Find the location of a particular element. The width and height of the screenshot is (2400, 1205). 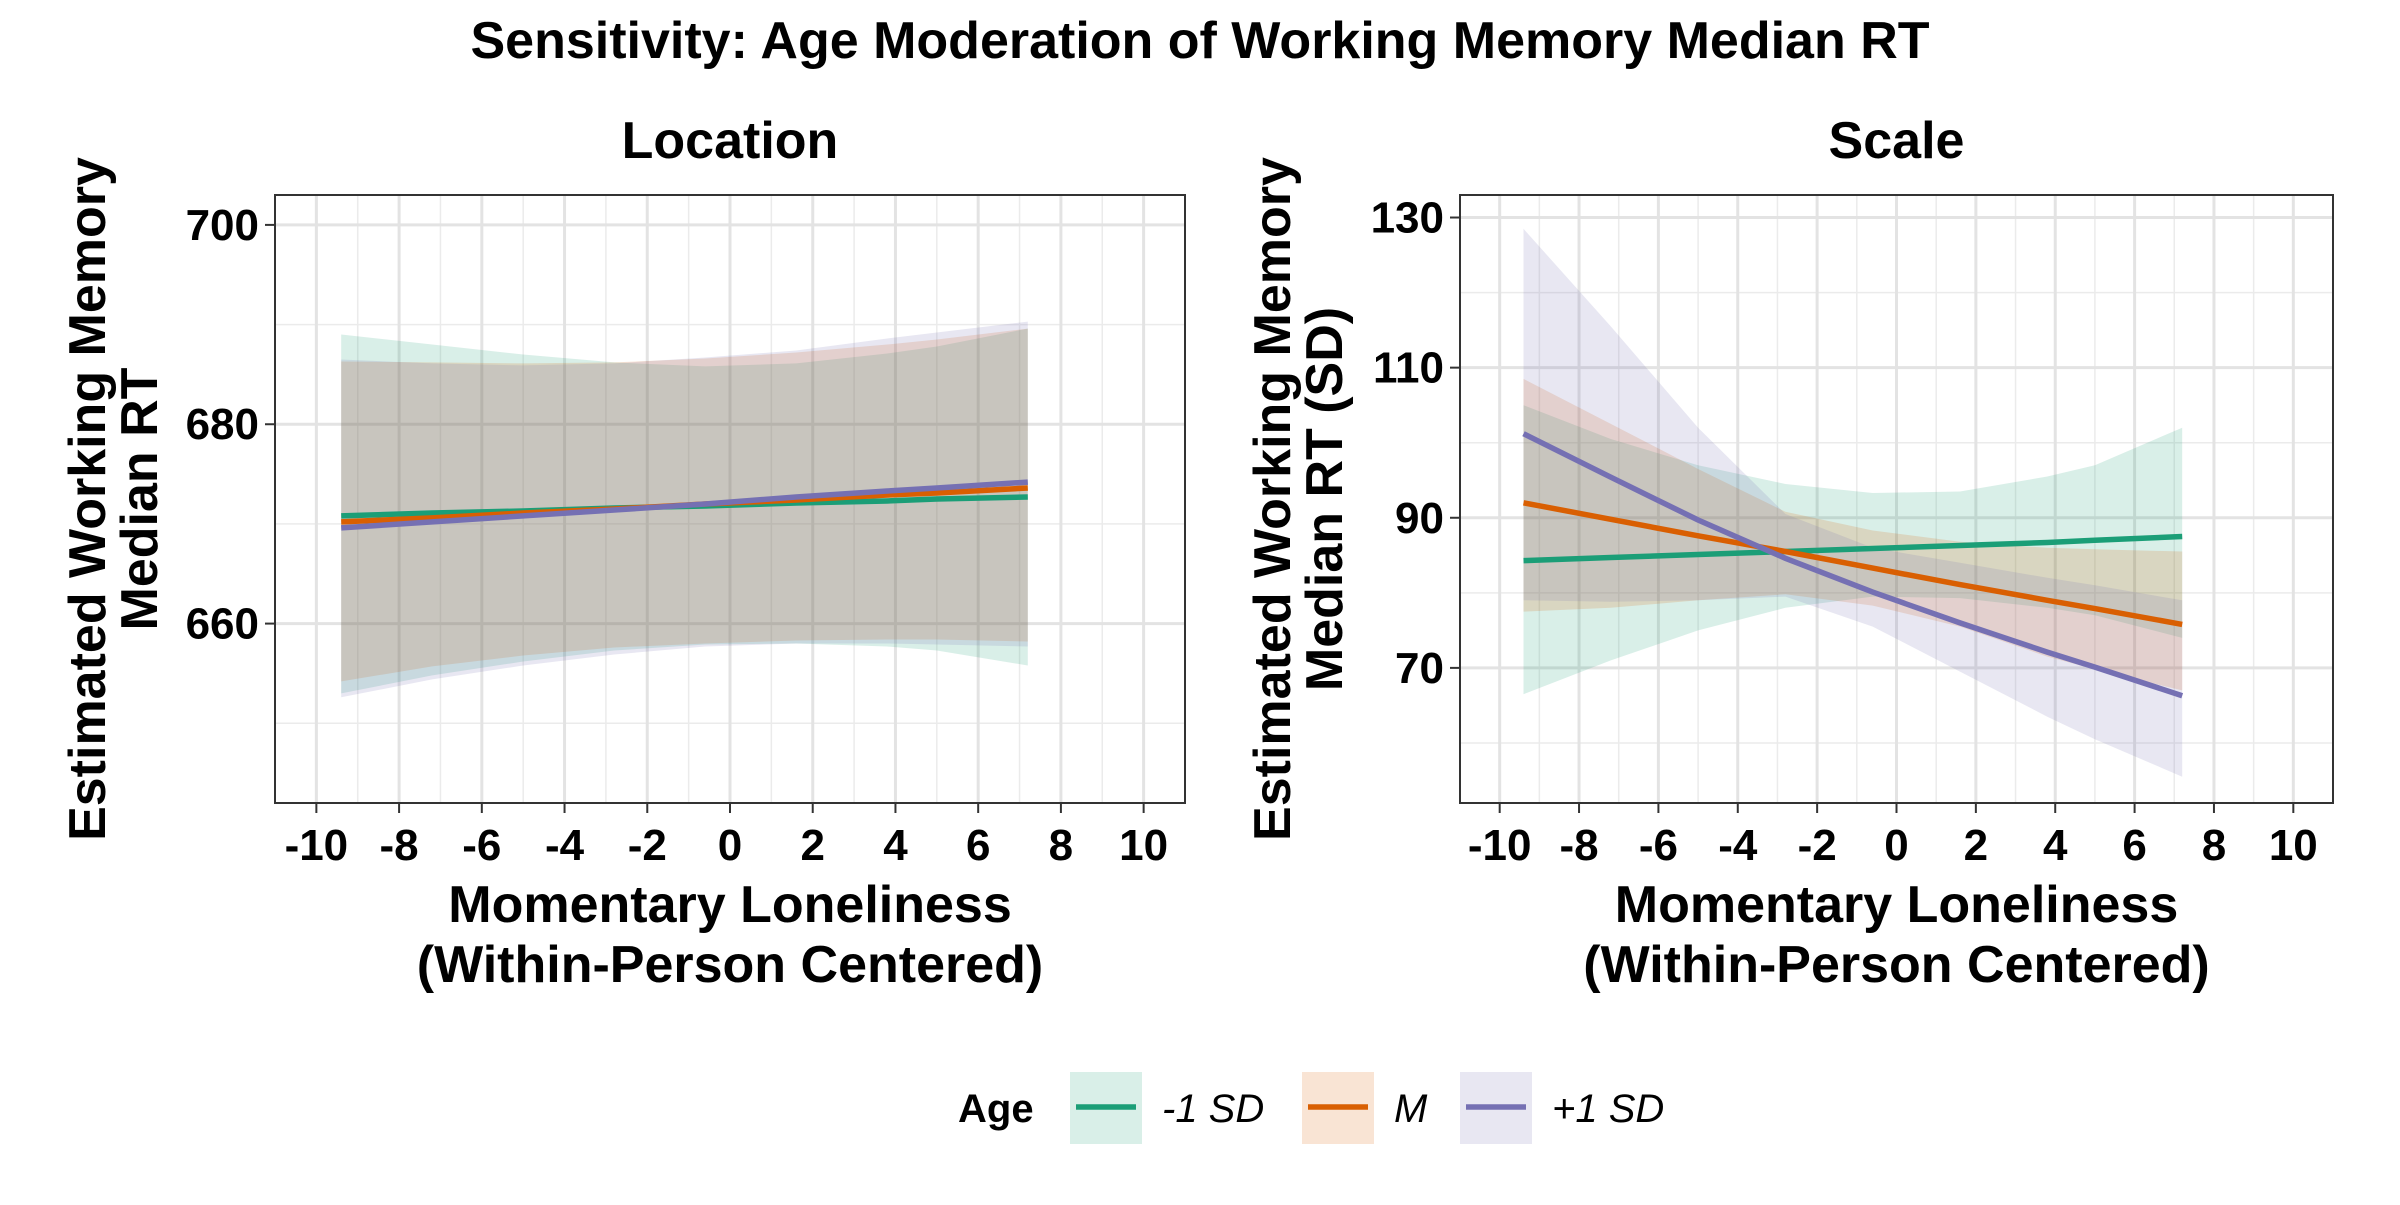

legend-item: M is located at coordinates (1365, 1108).